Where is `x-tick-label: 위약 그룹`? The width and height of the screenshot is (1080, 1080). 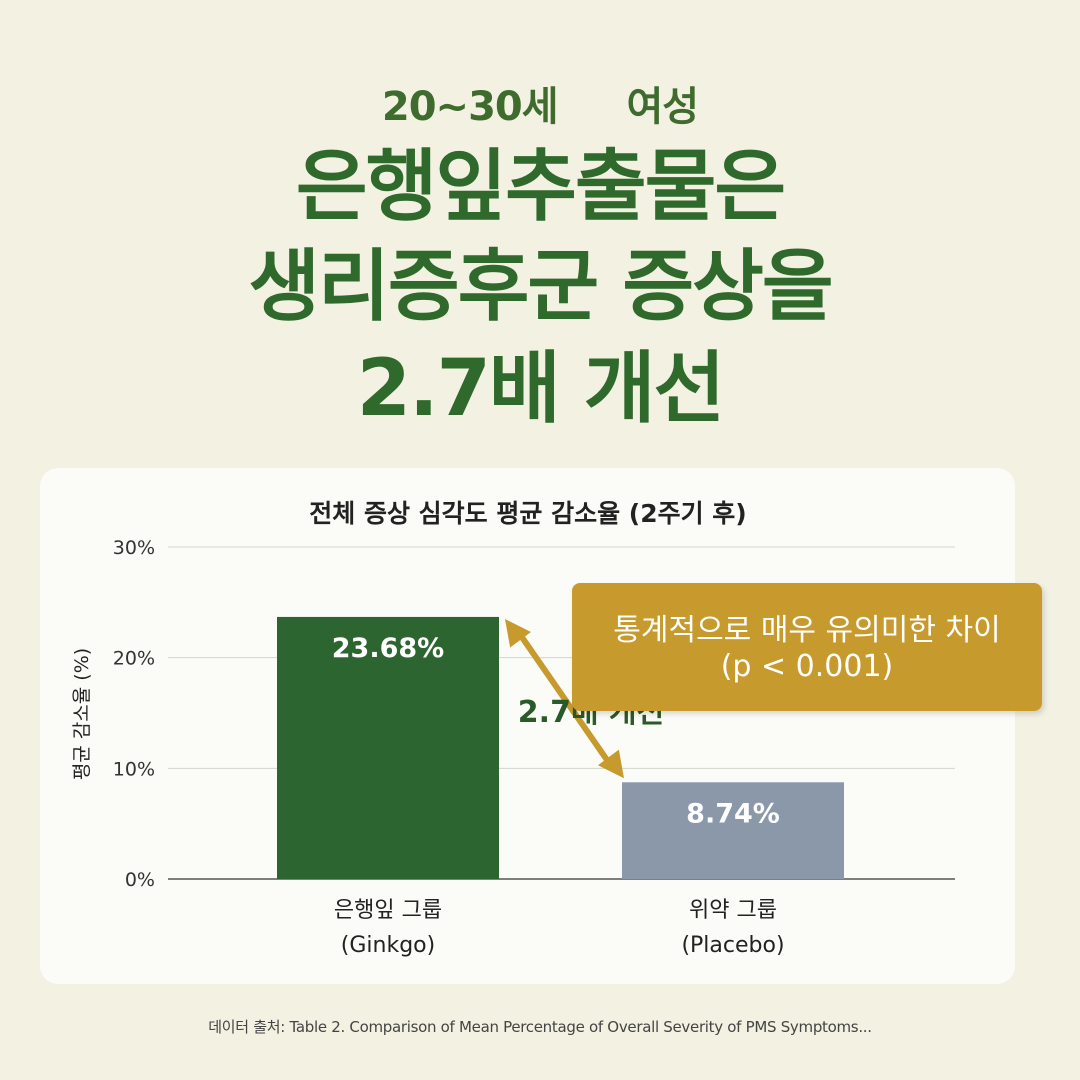 x-tick-label: 위약 그룹 is located at coordinates (733, 910).